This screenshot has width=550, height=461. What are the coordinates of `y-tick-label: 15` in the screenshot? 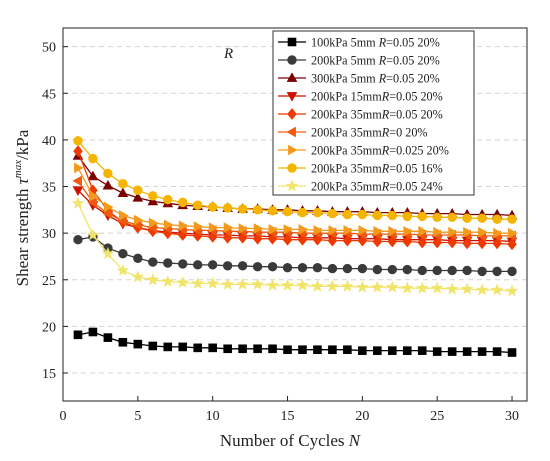 It's located at (49, 374).